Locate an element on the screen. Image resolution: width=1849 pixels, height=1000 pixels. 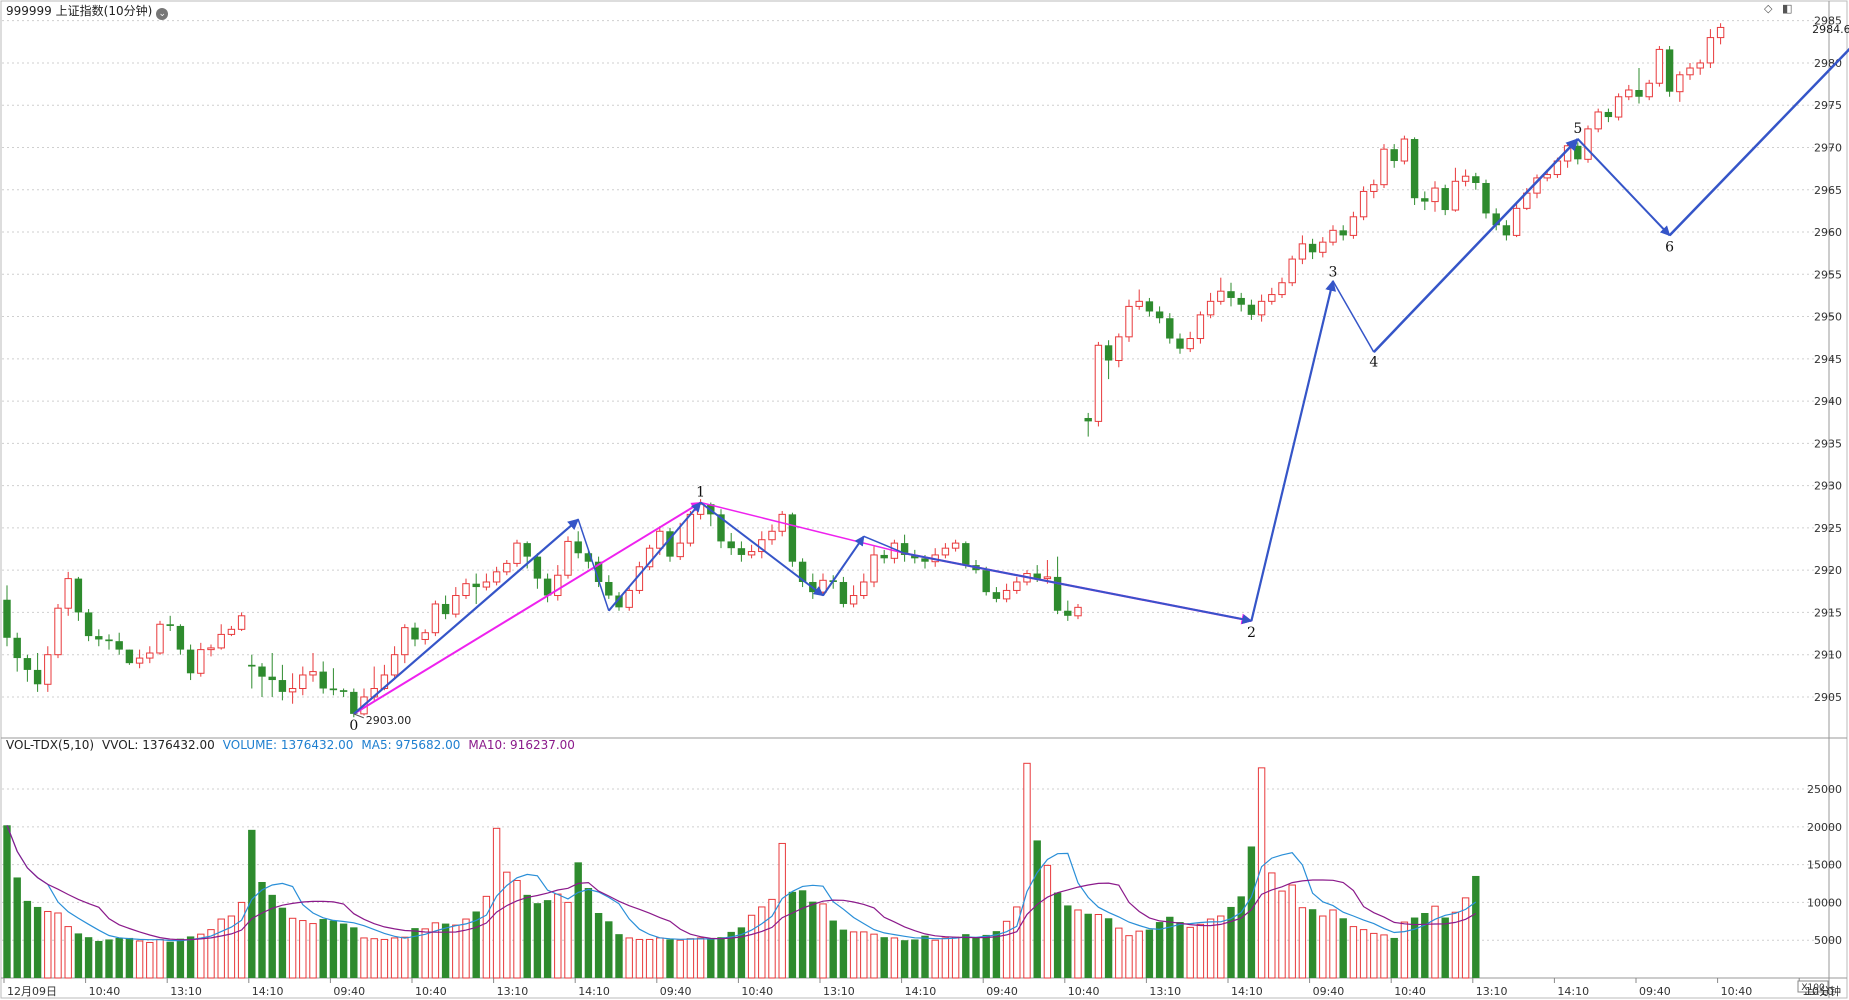
time-tick-label: 14:10 is located at coordinates (1573, 991).